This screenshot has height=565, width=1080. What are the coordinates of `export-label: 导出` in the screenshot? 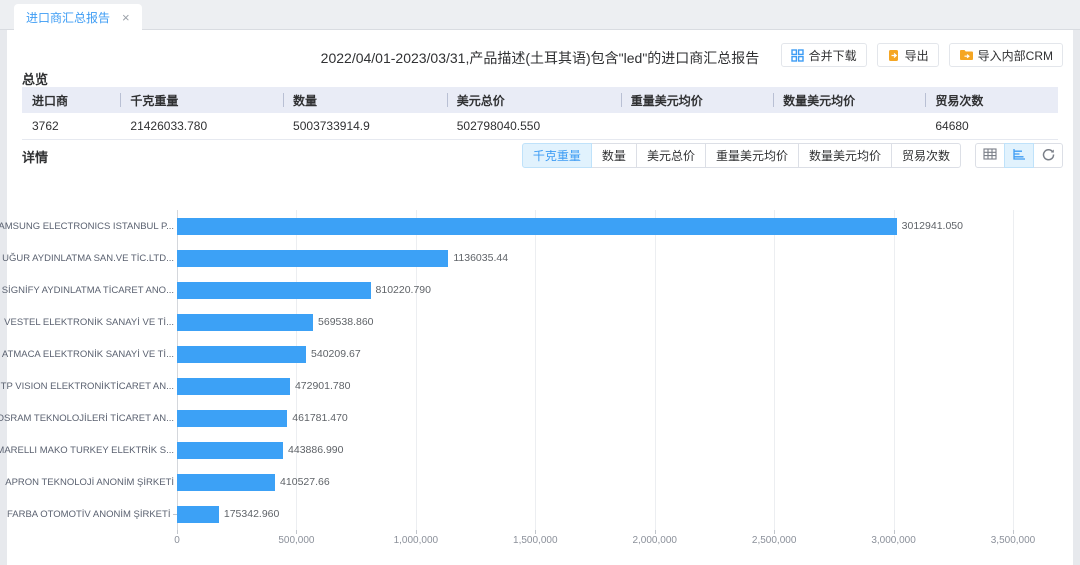 It's located at (916, 55).